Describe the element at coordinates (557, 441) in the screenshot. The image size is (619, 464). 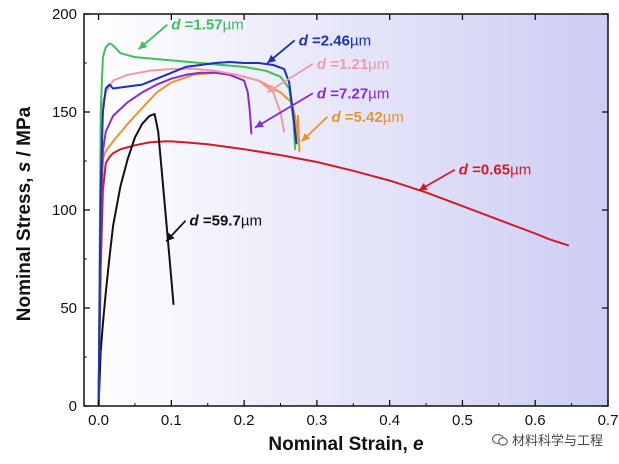
I see `watermark-text: 材料科学与工程` at that location.